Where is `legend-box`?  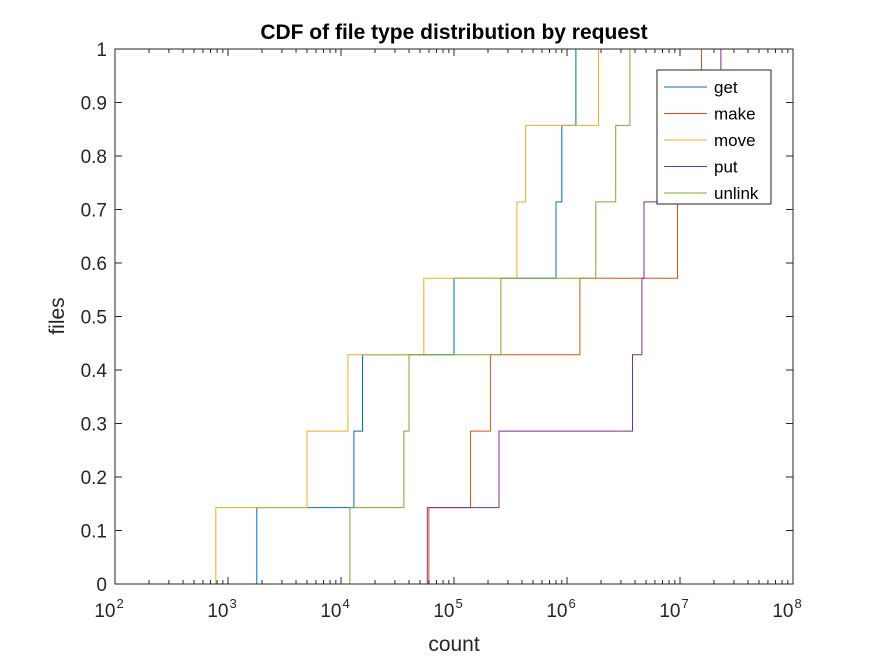 legend-box is located at coordinates (714, 137).